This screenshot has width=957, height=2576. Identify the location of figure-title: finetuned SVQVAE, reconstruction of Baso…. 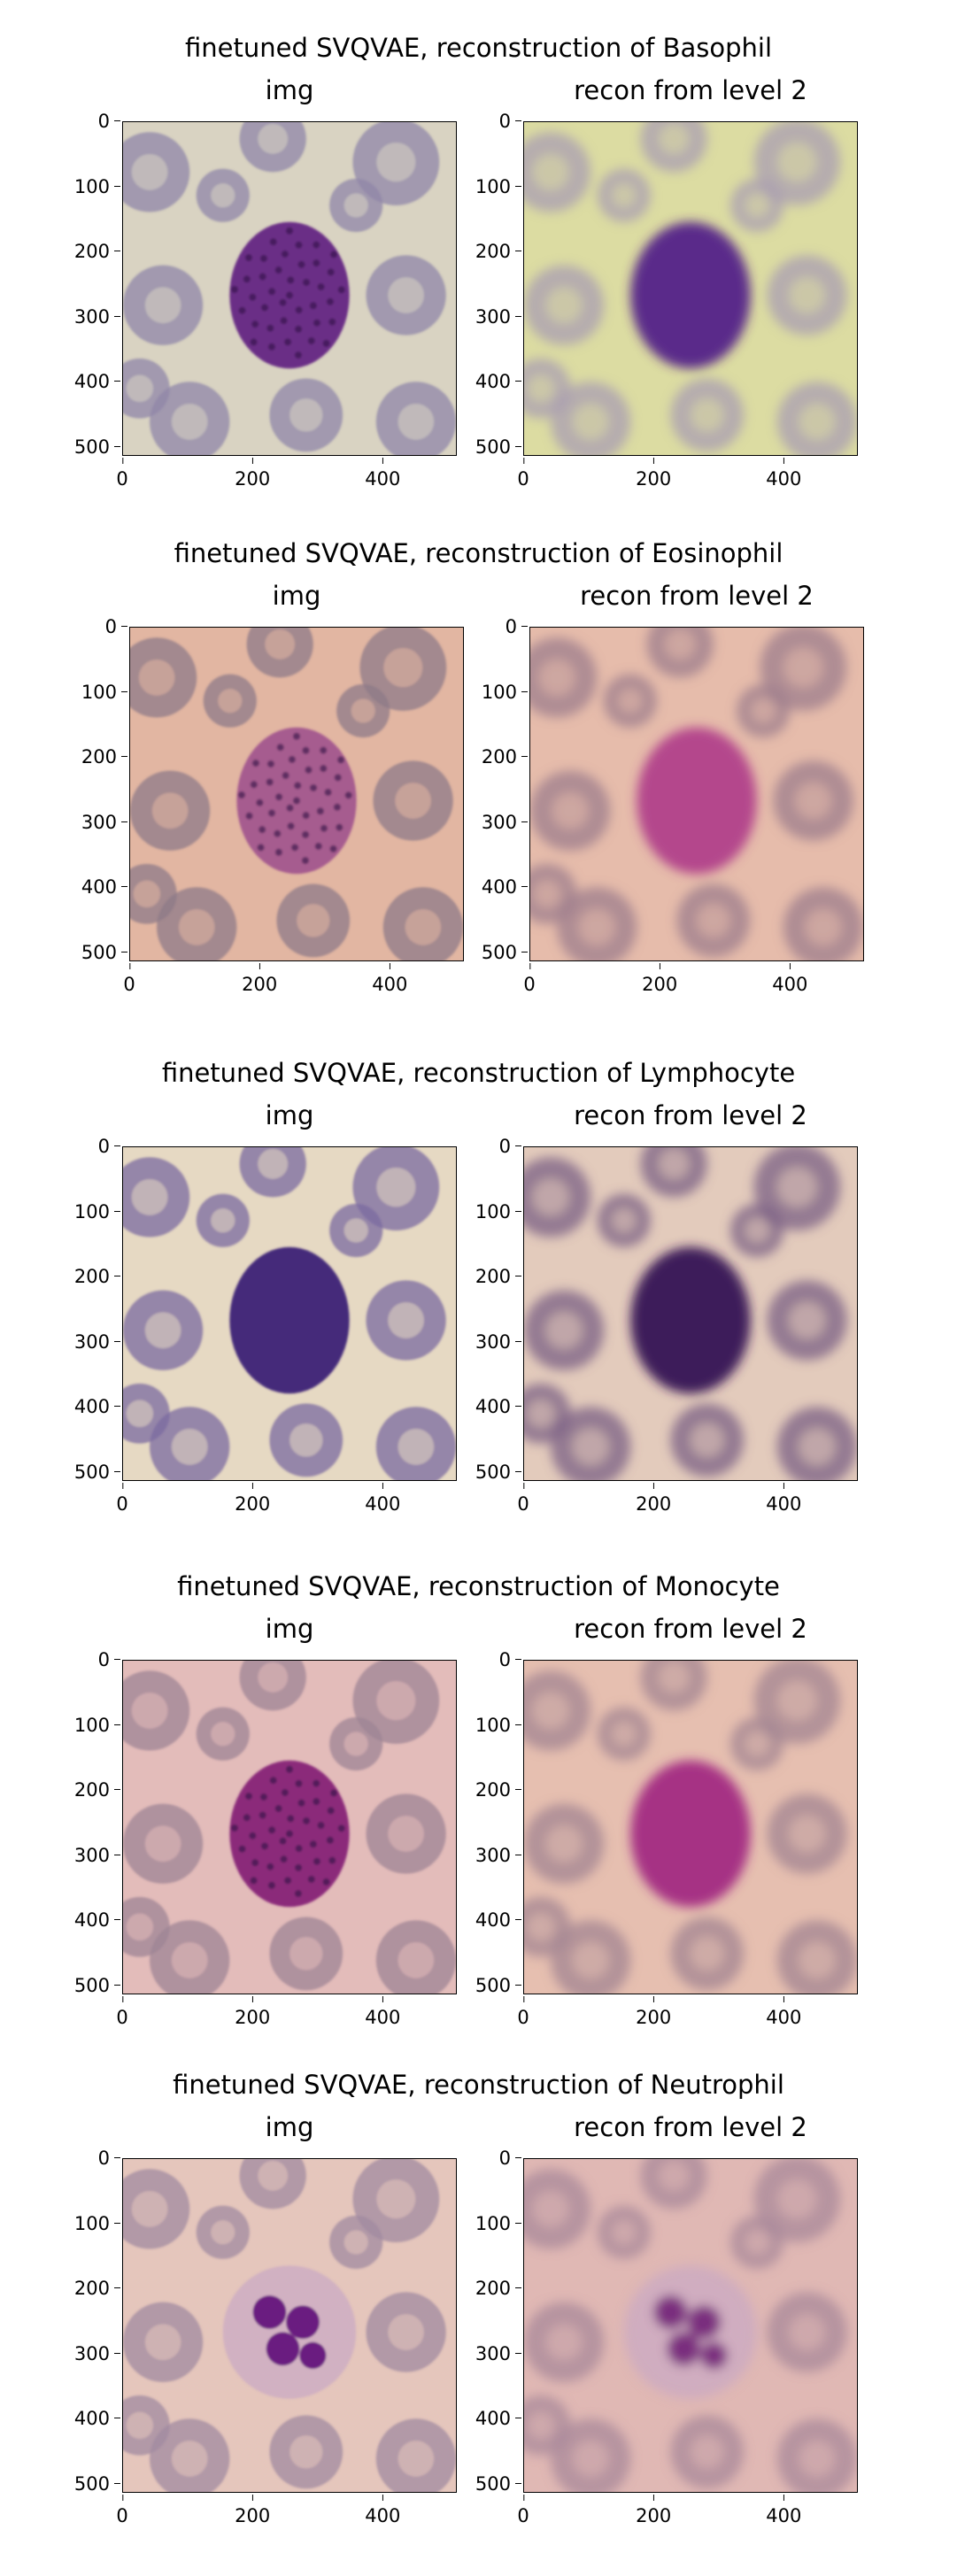
(478, 48).